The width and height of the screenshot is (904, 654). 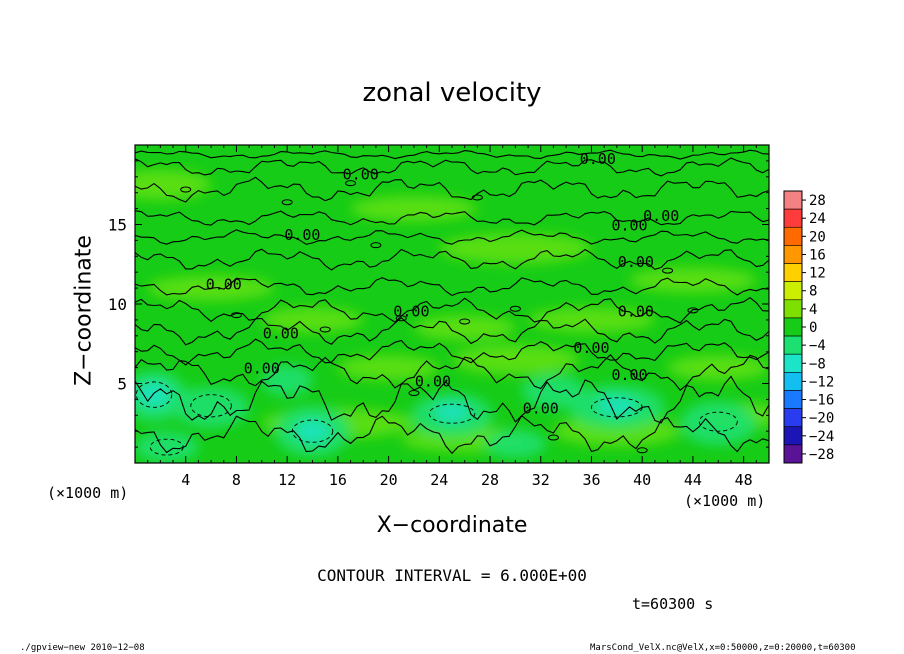 I want to click on colorbar-label: −24, so click(x=821, y=437).